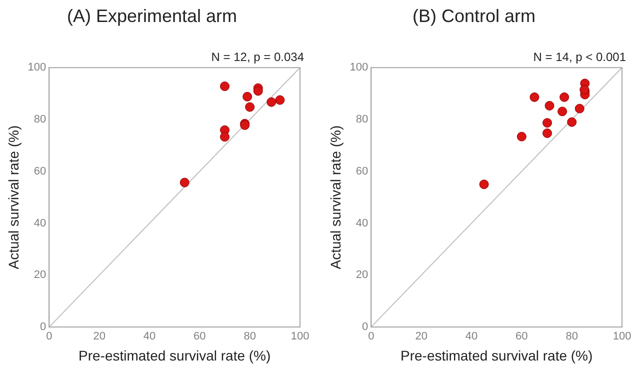 The image size is (644, 369). I want to click on chart-title: (B) Control arm, so click(474, 16).